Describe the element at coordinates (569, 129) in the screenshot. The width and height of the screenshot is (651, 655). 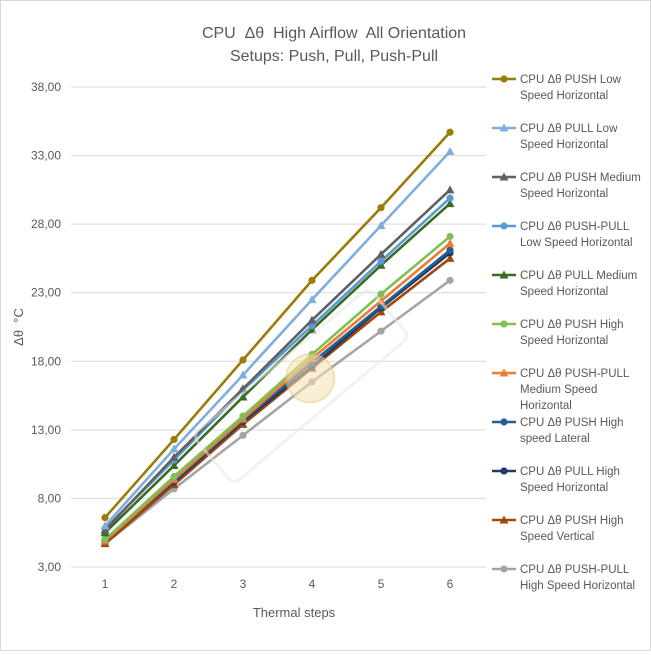
I see `legend-label: CPU Δθ PULL Low` at that location.